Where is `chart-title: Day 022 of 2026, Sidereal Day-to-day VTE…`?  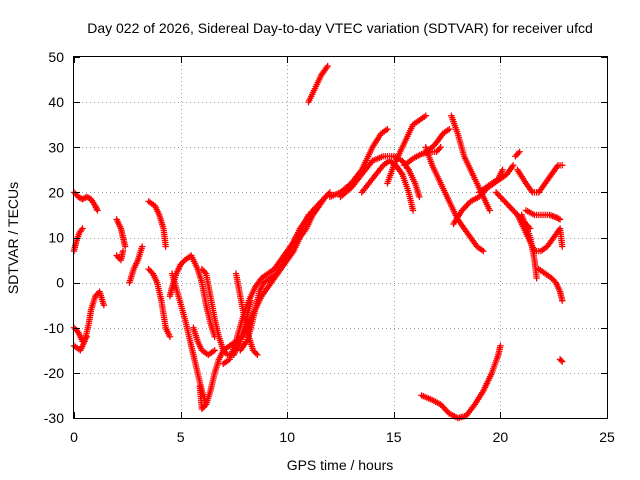
chart-title: Day 022 of 2026, Sidereal Day-to-day VTE… is located at coordinates (340, 28).